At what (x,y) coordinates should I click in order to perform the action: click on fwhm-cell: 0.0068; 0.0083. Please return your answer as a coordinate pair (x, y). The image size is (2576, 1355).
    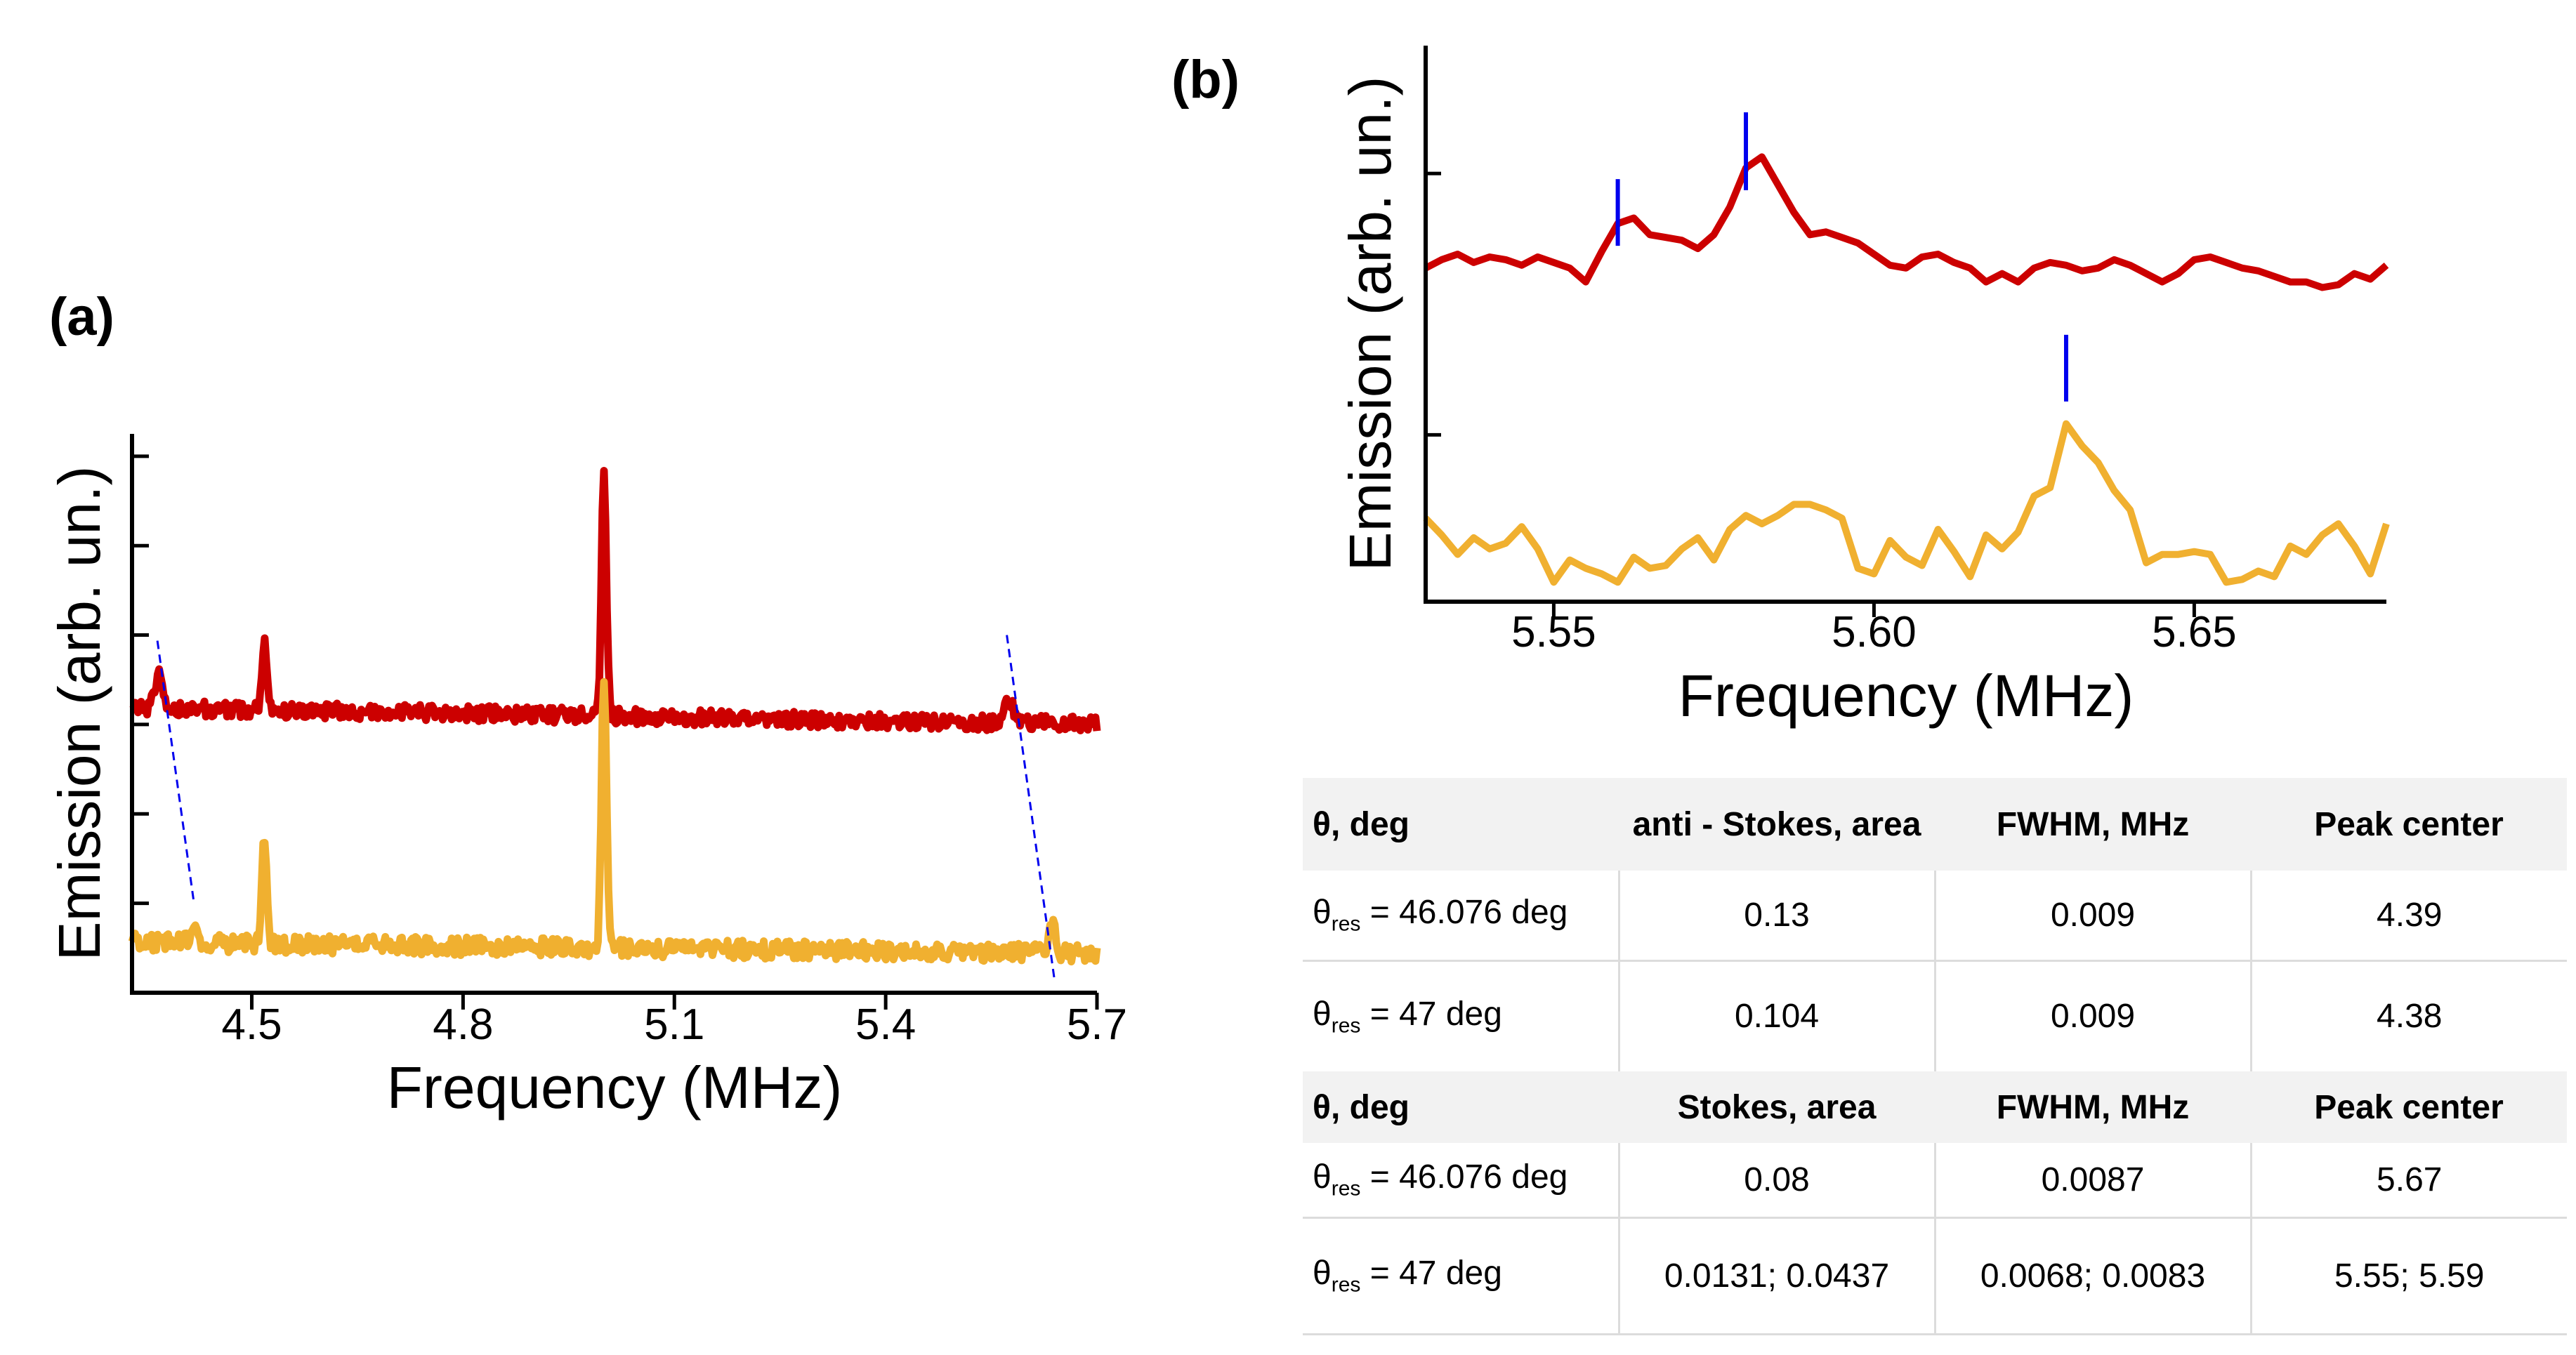
    Looking at the image, I should click on (2093, 1276).